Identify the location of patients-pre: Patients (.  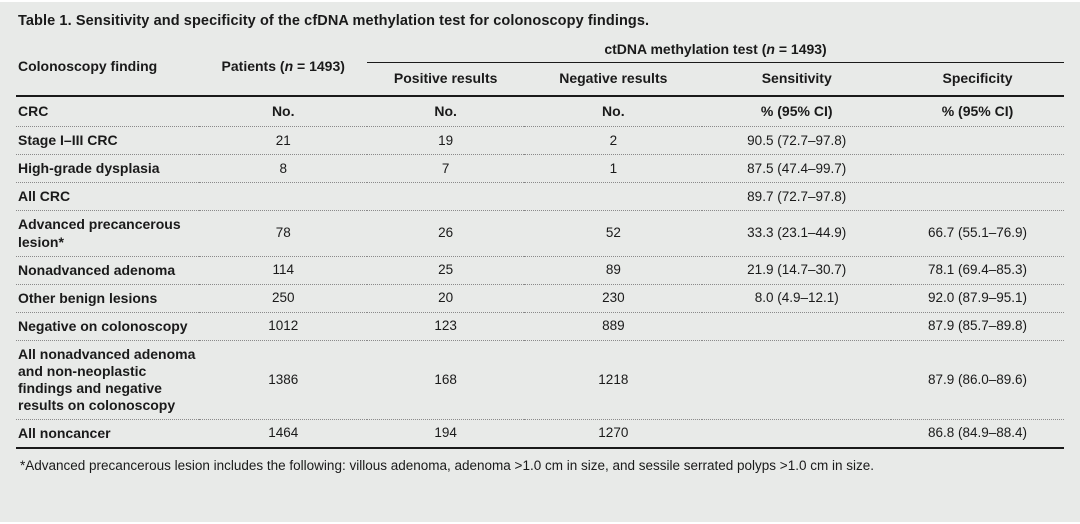
(253, 65).